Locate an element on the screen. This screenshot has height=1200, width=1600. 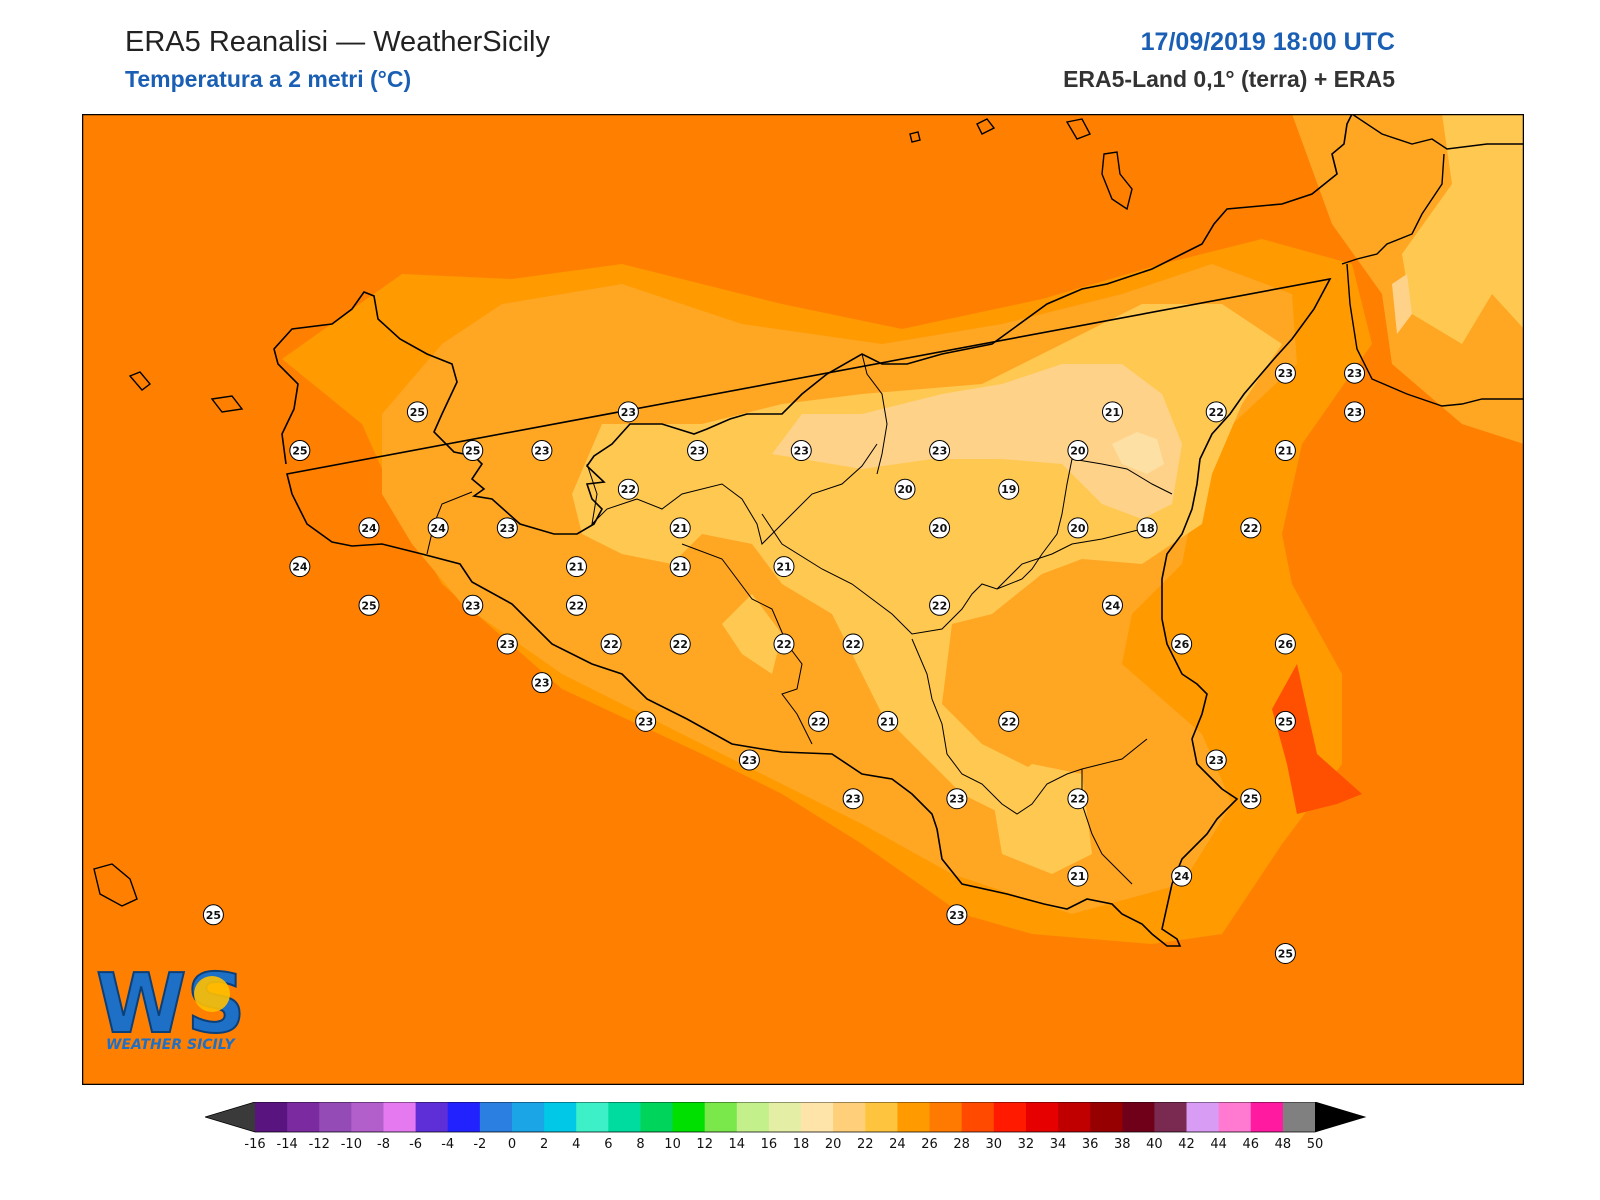
colorbar-tick-label: 6 is located at coordinates (608, 1144).